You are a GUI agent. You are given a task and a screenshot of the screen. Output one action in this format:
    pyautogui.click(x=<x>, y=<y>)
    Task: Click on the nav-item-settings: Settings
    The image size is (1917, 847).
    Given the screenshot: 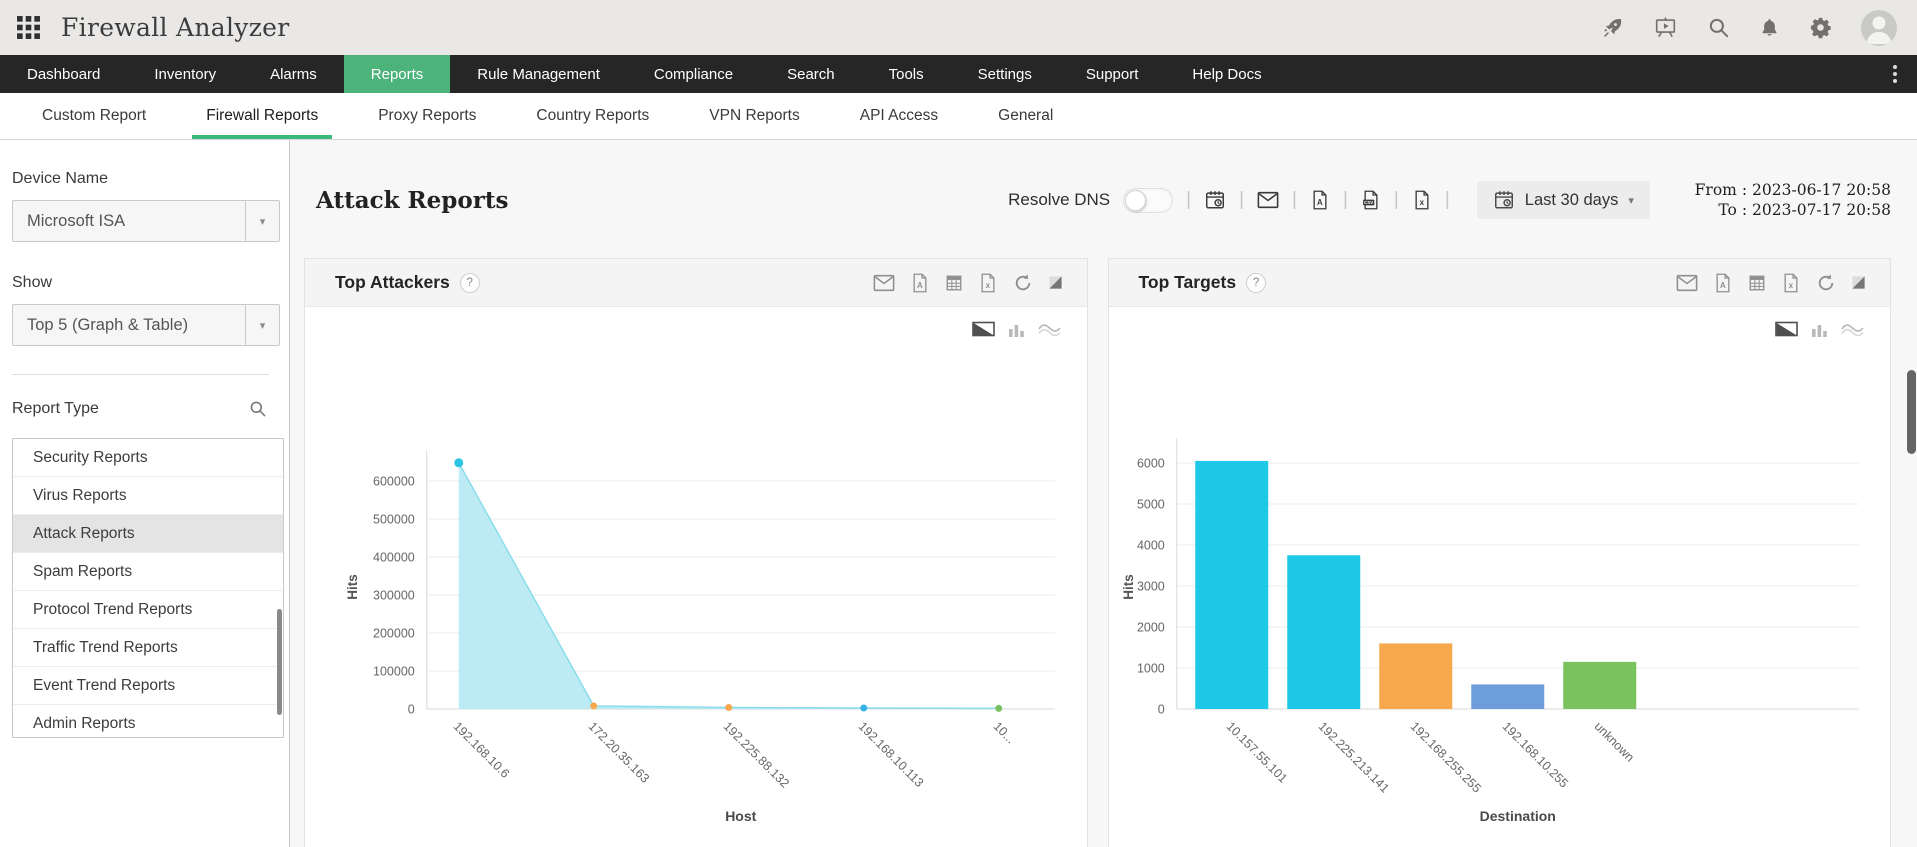 What is the action you would take?
    pyautogui.click(x=1004, y=74)
    